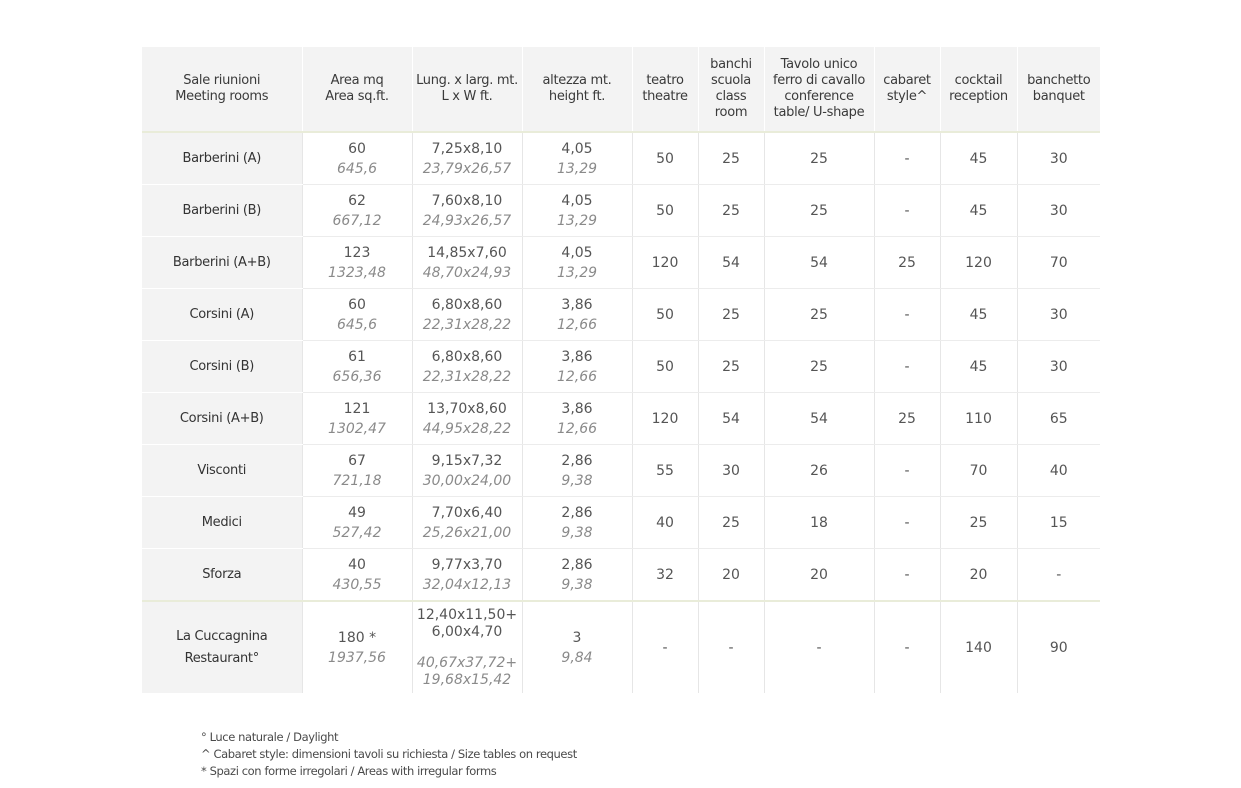  Describe the element at coordinates (222, 96) in the screenshot. I see `header-line: Meeting rooms` at that location.